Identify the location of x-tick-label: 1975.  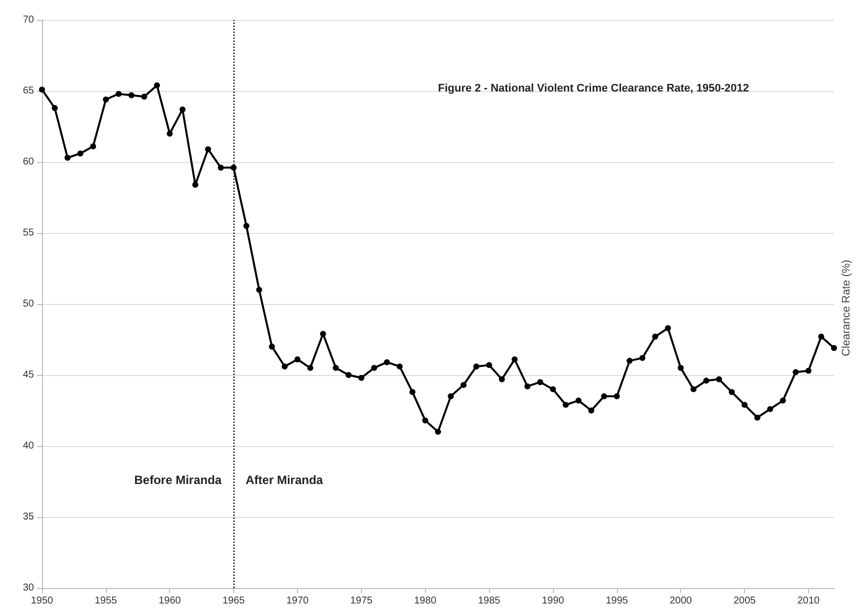
(361, 601).